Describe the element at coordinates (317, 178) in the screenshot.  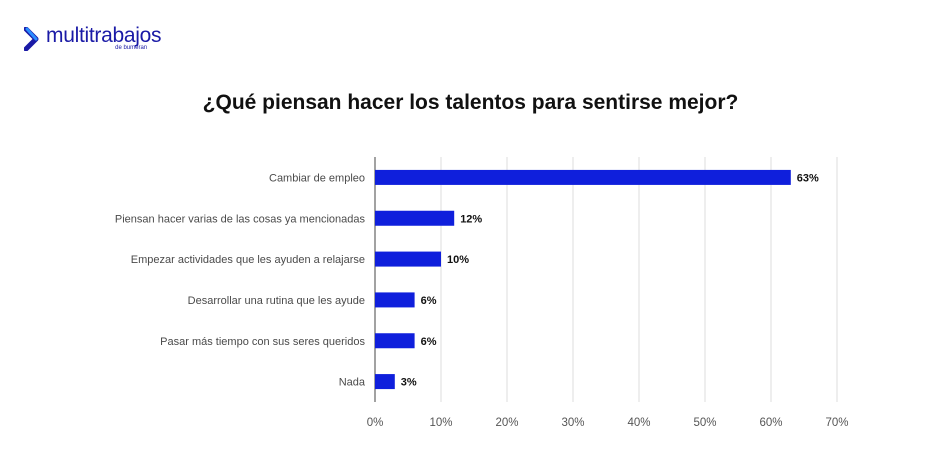
I see `category-label: Cambiar de empleo` at that location.